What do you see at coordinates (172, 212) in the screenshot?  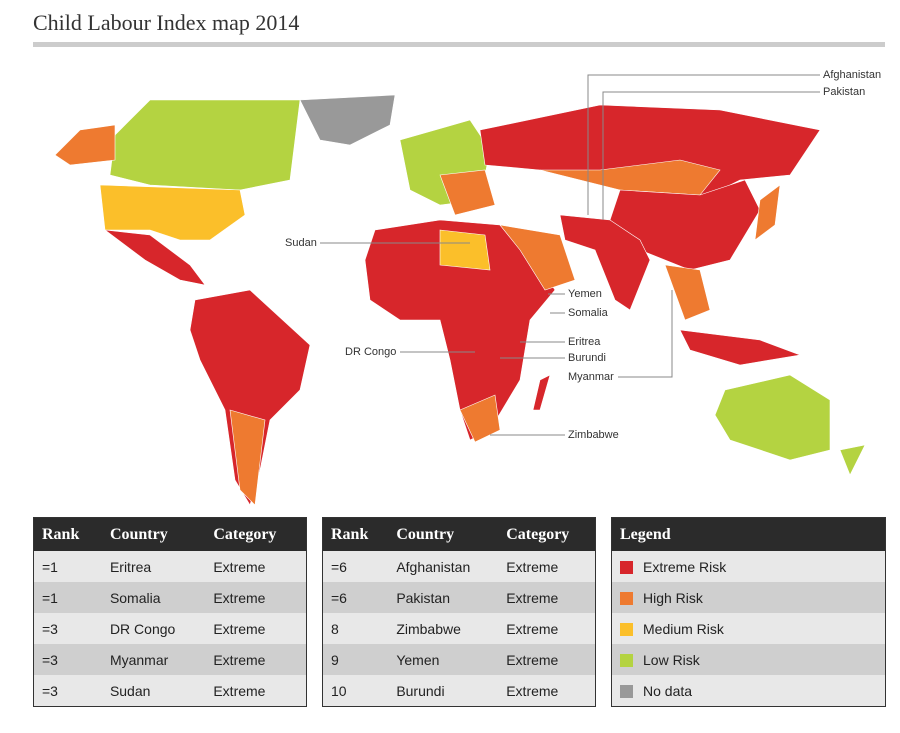 I see `usa` at bounding box center [172, 212].